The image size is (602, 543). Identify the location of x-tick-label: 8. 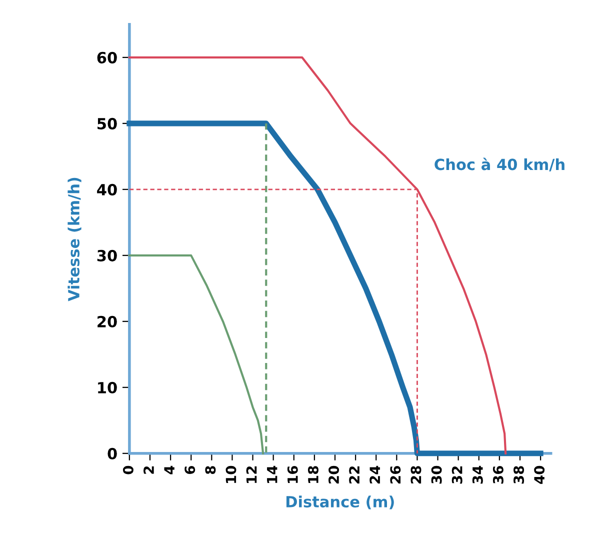
(210, 470).